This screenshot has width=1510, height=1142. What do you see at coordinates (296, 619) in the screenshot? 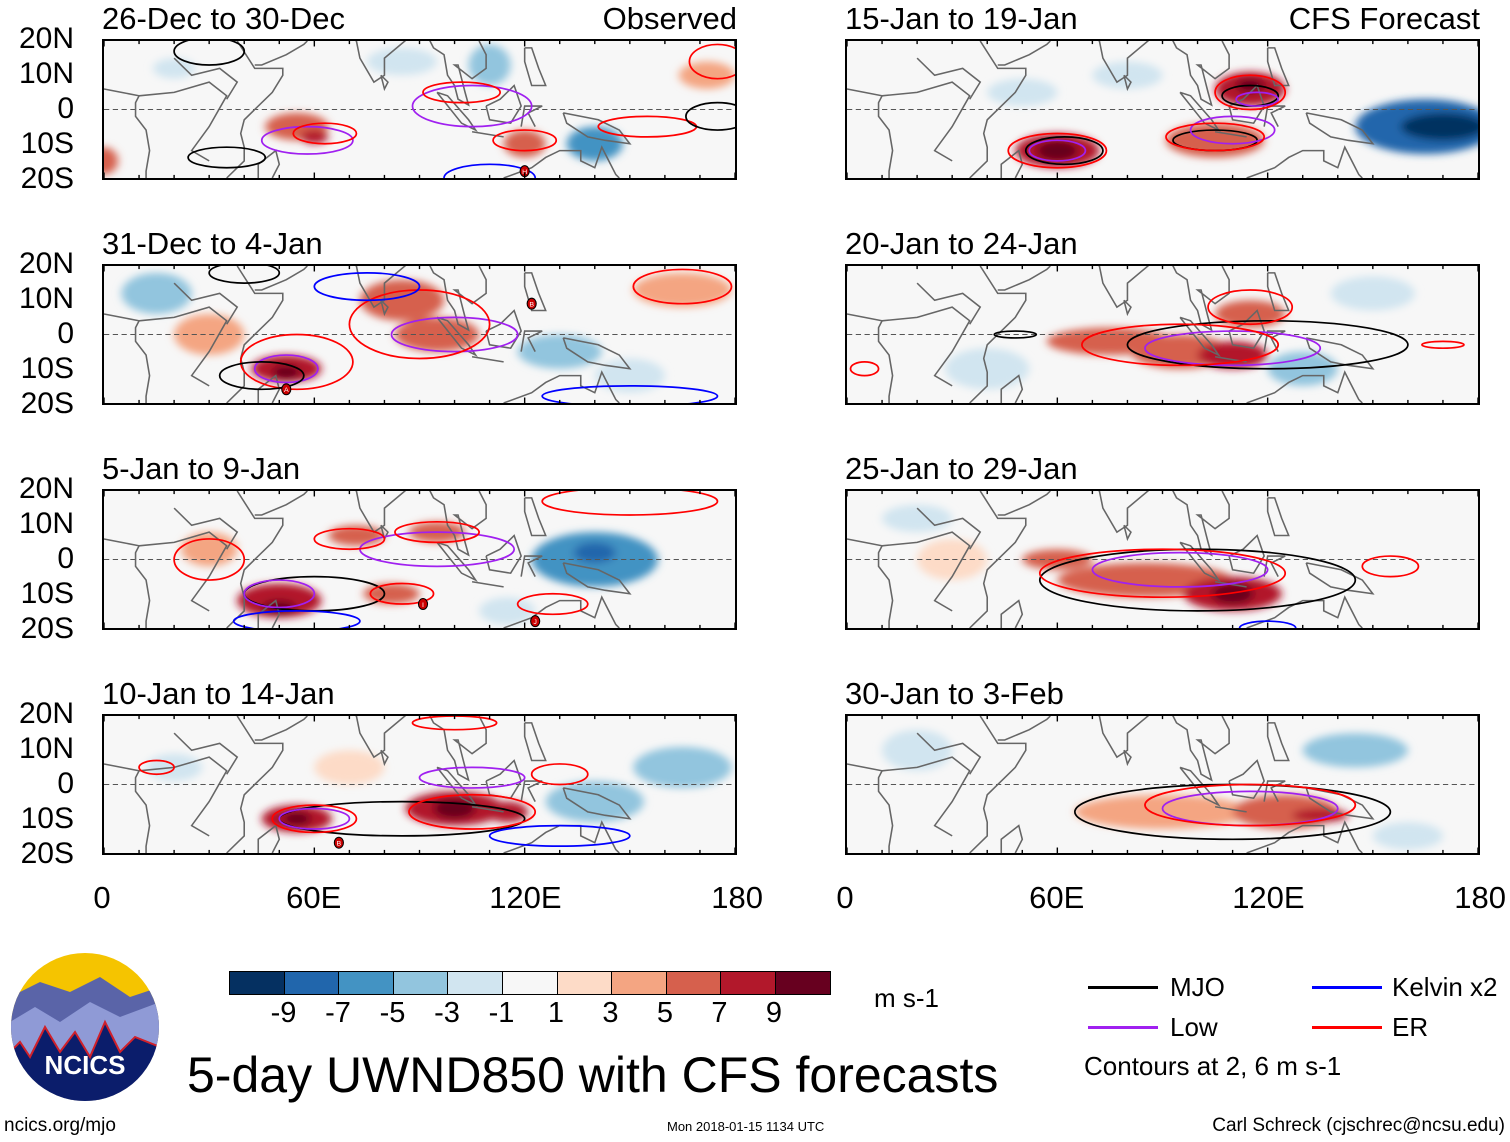
I see `kelvin-contour` at bounding box center [296, 619].